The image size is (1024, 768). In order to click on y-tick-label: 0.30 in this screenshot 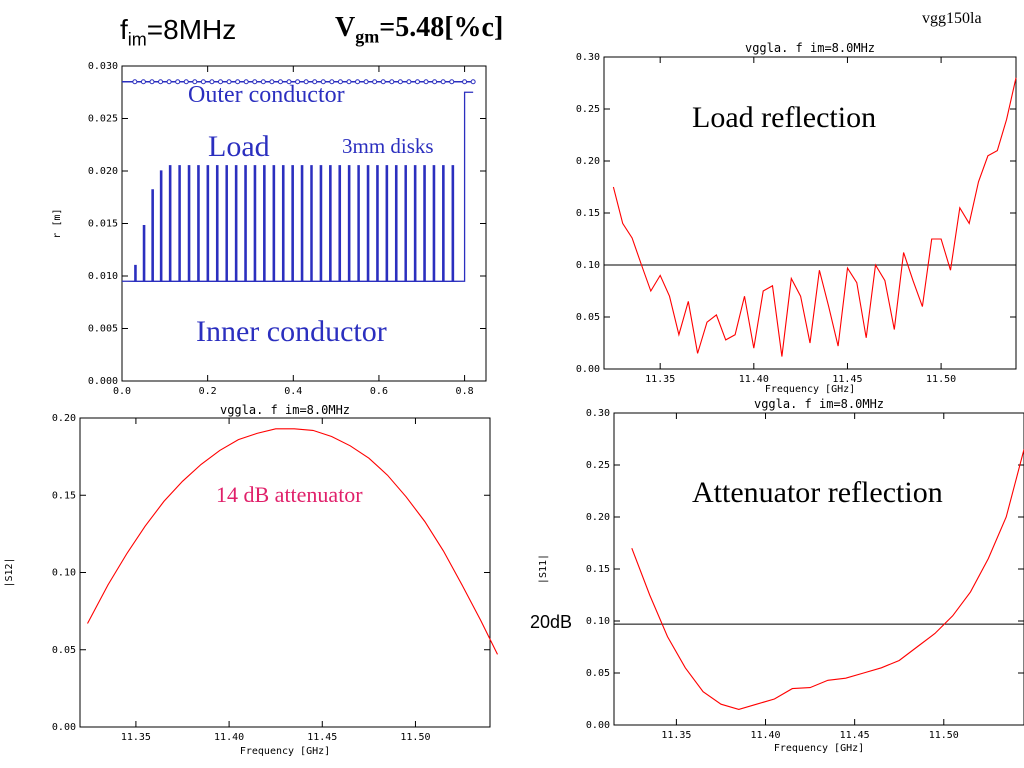, I will do `click(588, 57)`.